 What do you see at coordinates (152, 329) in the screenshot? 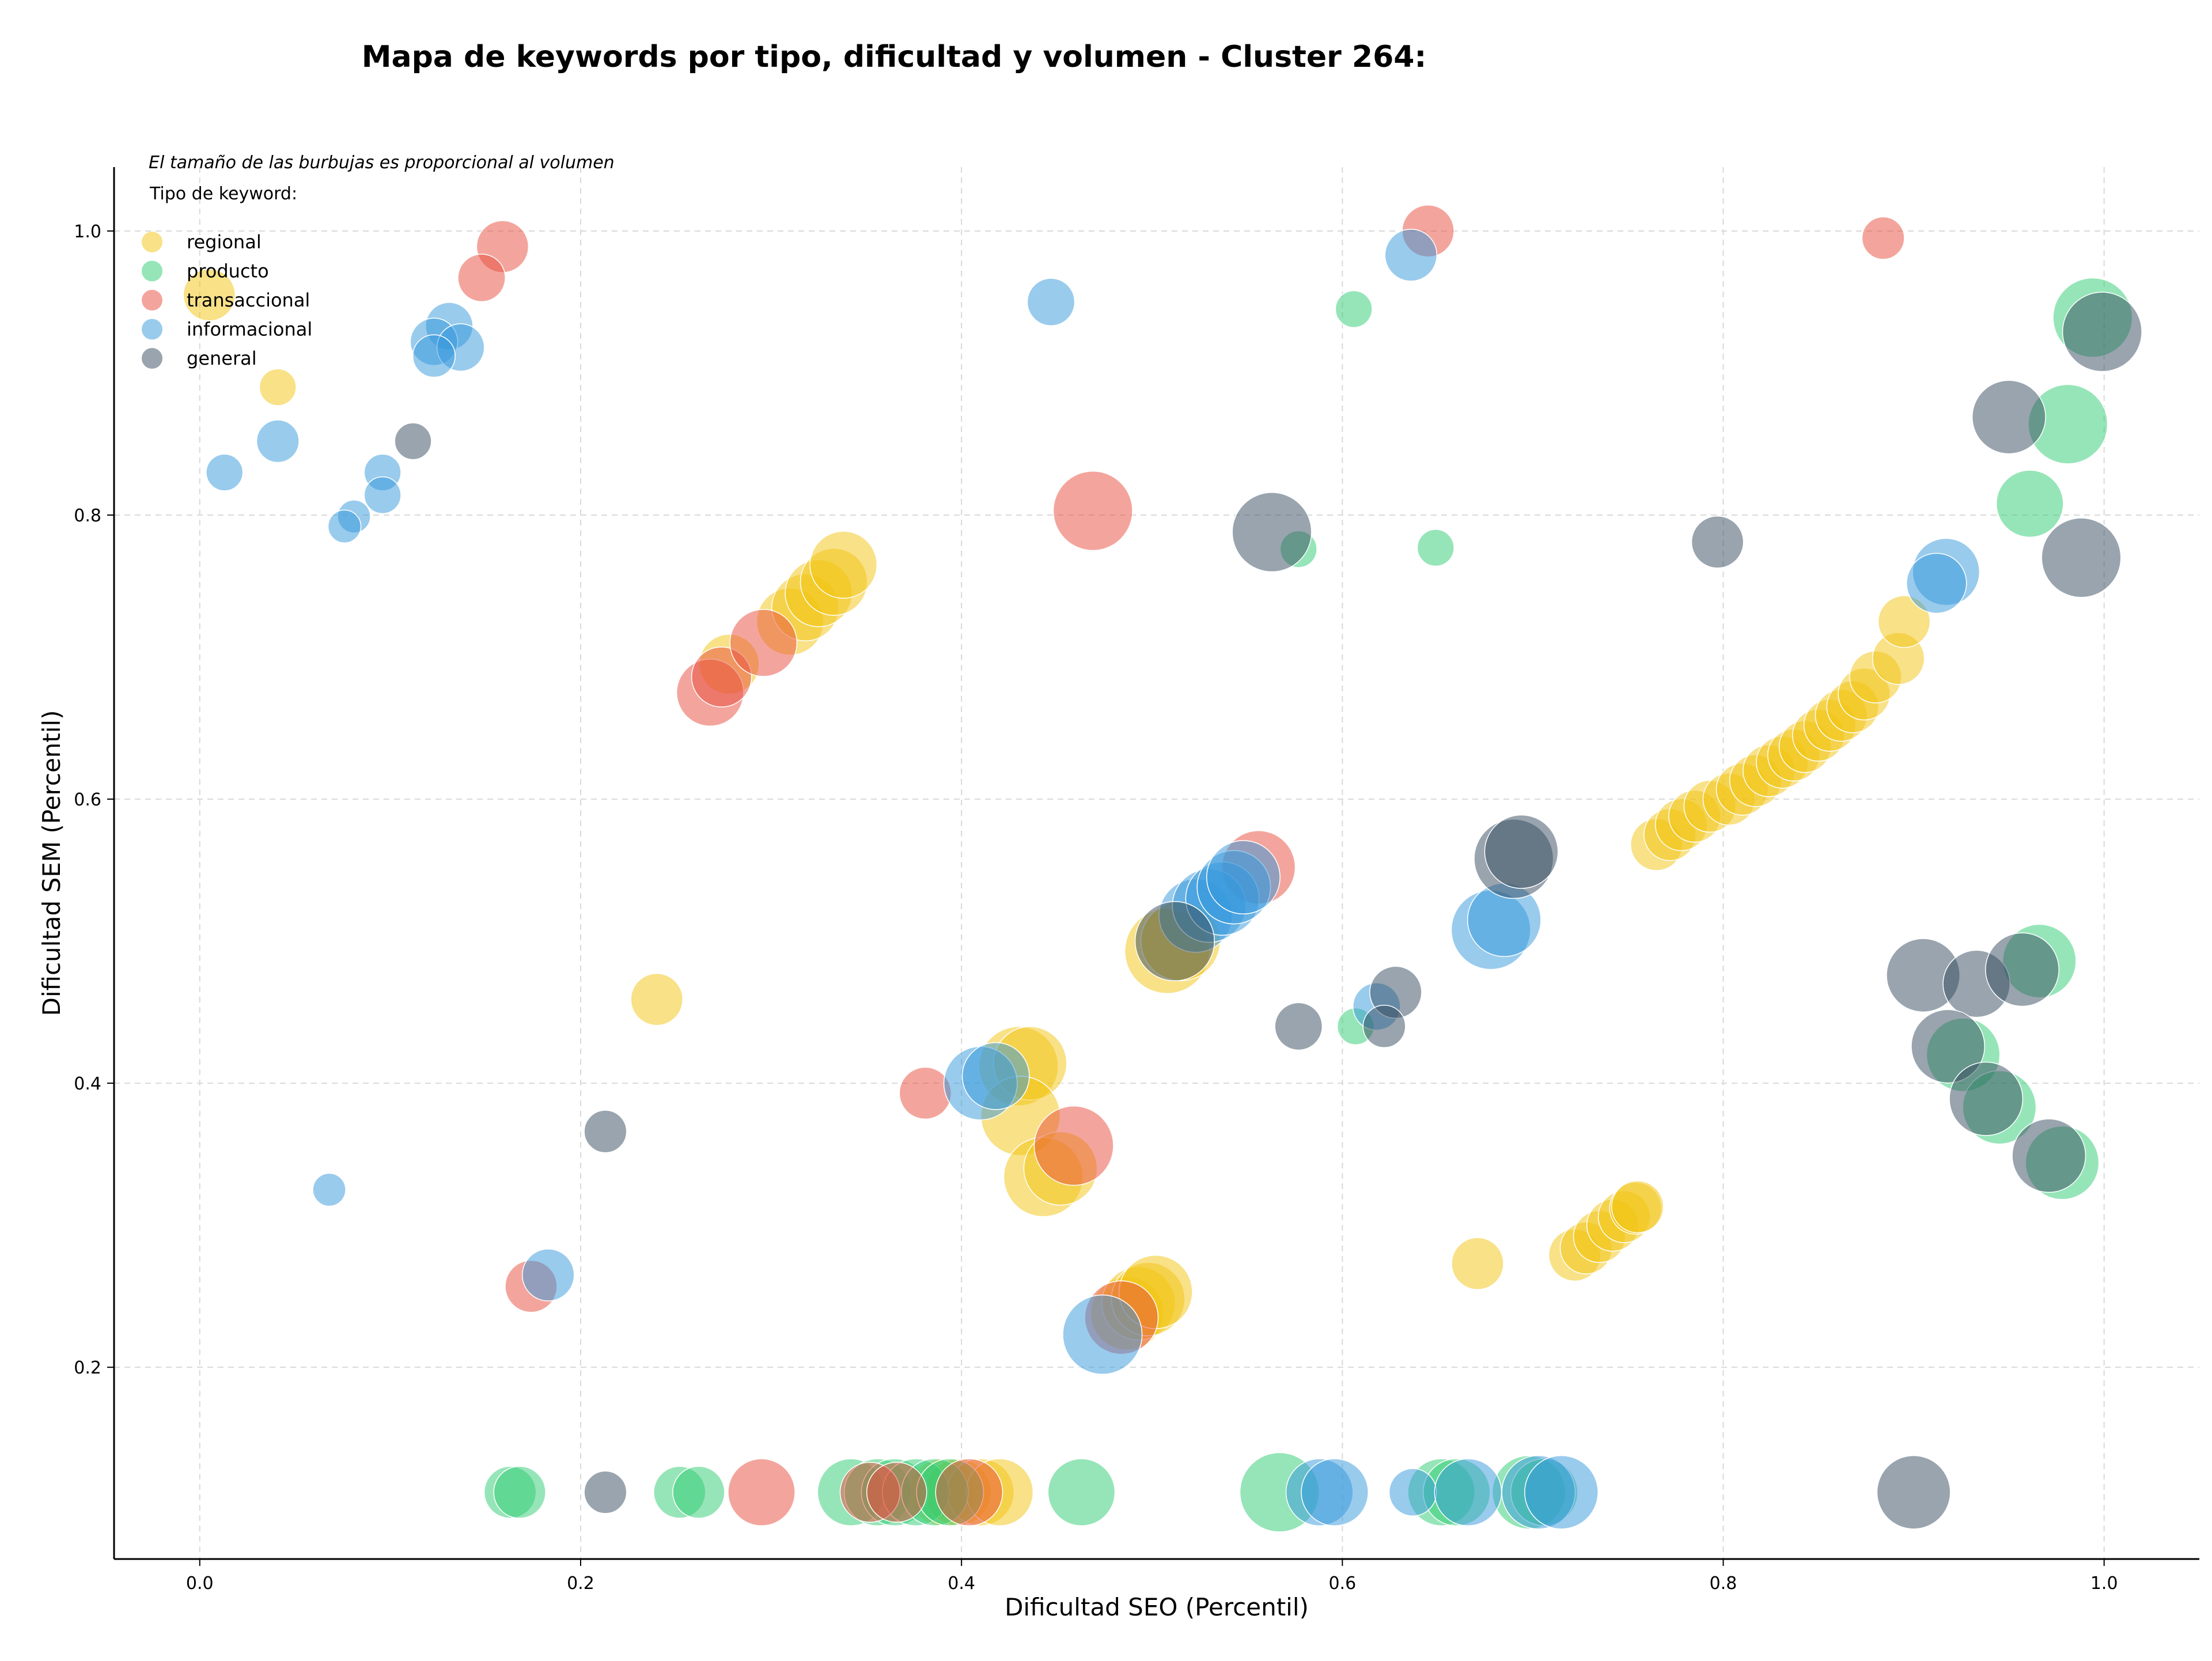
I see `legend-marker-informacional` at bounding box center [152, 329].